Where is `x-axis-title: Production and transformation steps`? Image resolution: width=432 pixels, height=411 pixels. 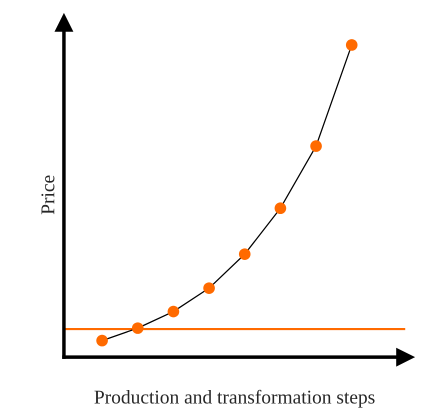
x-axis-title: Production and transformation steps is located at coordinates (234, 399).